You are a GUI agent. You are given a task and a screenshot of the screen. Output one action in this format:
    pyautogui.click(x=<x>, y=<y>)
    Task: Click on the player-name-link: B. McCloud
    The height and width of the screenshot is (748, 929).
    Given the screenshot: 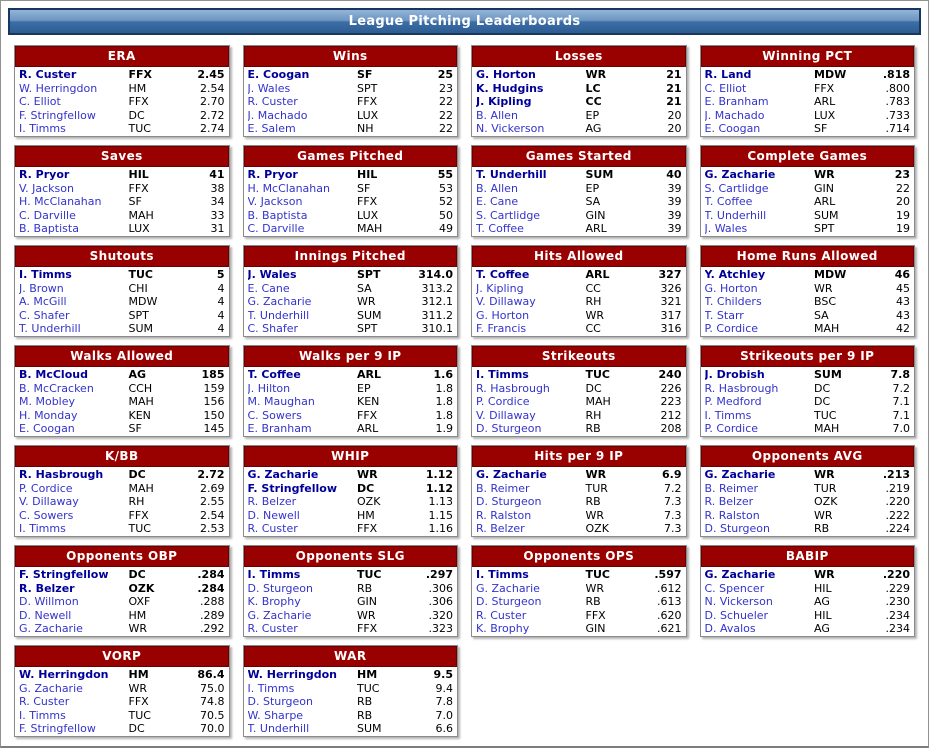 What is the action you would take?
    pyautogui.click(x=53, y=374)
    